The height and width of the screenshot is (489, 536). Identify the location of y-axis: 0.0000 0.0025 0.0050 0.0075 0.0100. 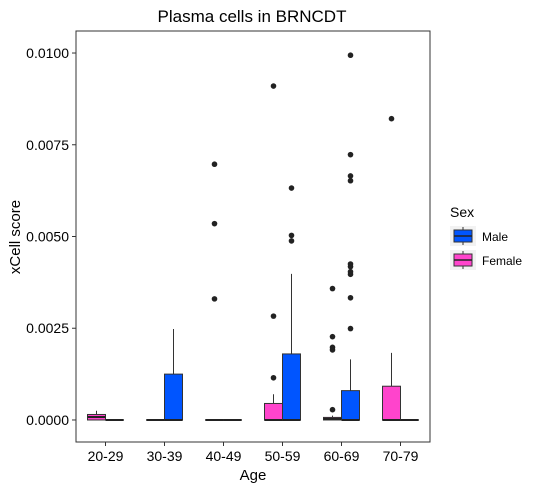
(51, 236).